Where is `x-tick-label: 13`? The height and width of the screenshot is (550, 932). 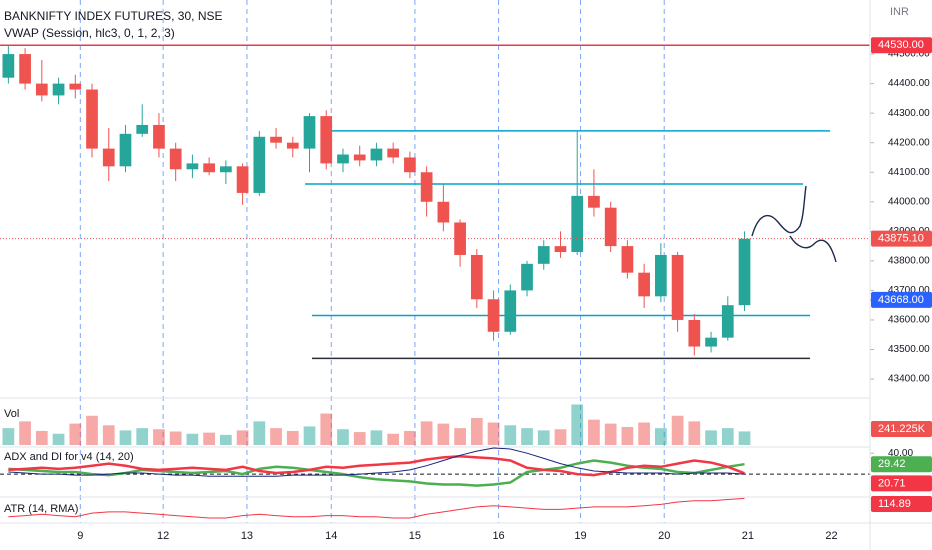
x-tick-label: 13 is located at coordinates (247, 536).